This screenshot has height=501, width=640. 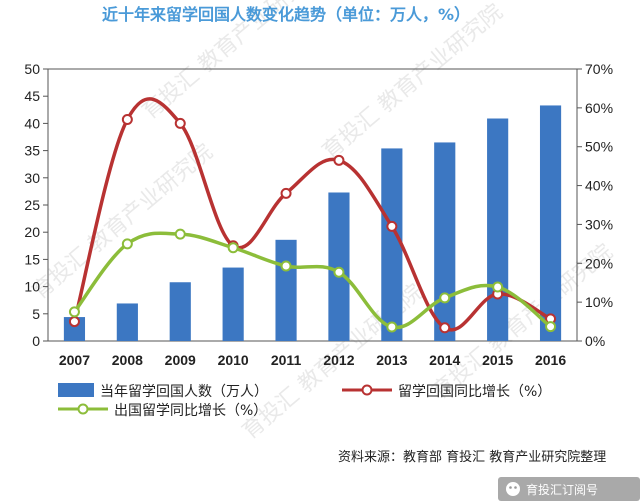 What do you see at coordinates (83, 409) in the screenshot?
I see `legend-marker-outbound` at bounding box center [83, 409].